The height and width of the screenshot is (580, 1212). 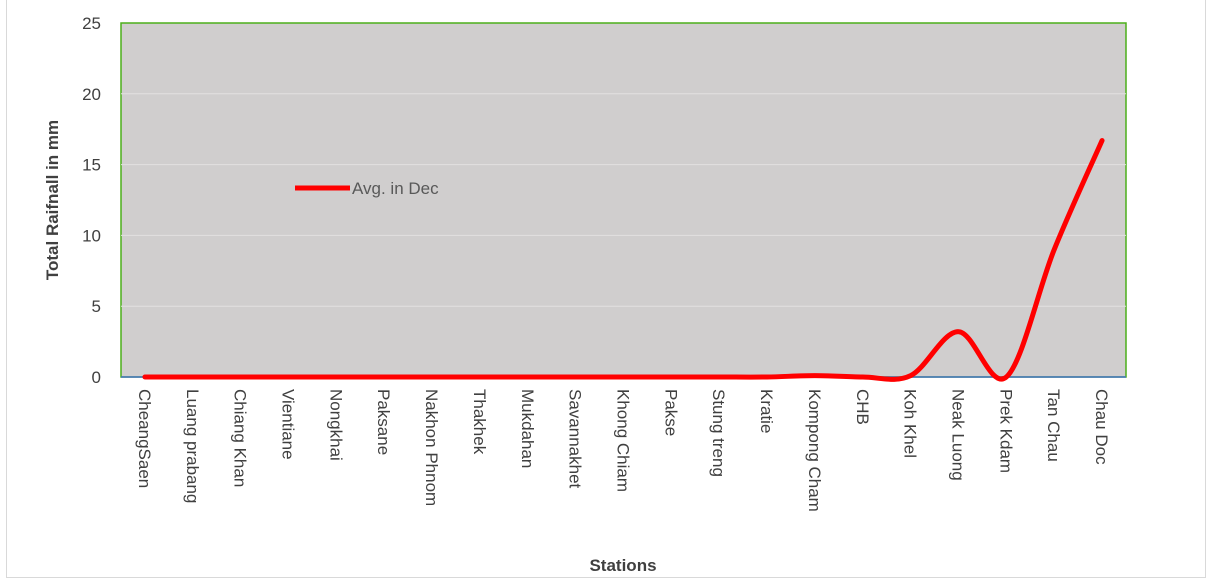 I want to click on x-tick-label: Stung treng, so click(x=718, y=433).